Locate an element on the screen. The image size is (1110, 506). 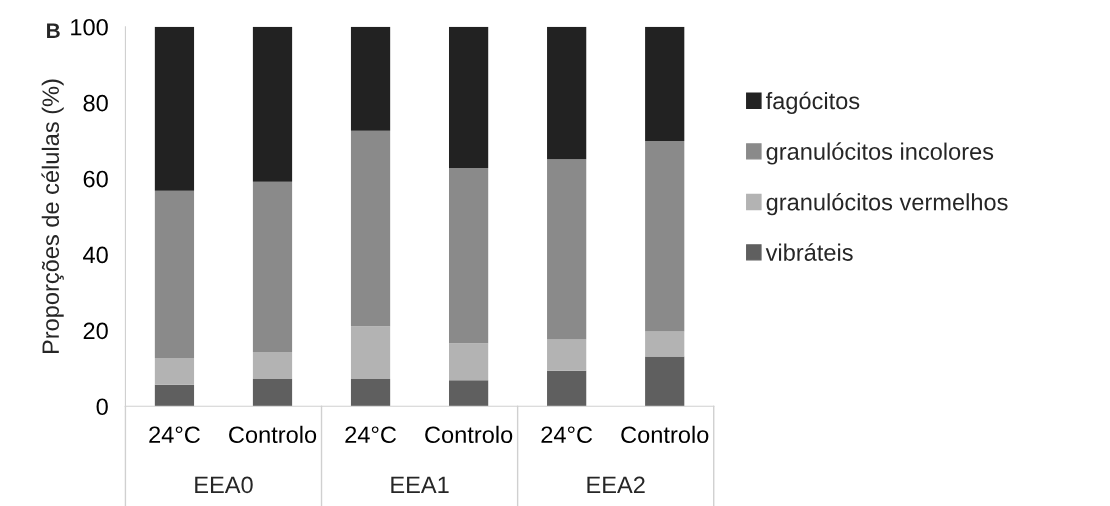
y-axis-title: Proporções de células (%) is located at coordinates (52, 216).